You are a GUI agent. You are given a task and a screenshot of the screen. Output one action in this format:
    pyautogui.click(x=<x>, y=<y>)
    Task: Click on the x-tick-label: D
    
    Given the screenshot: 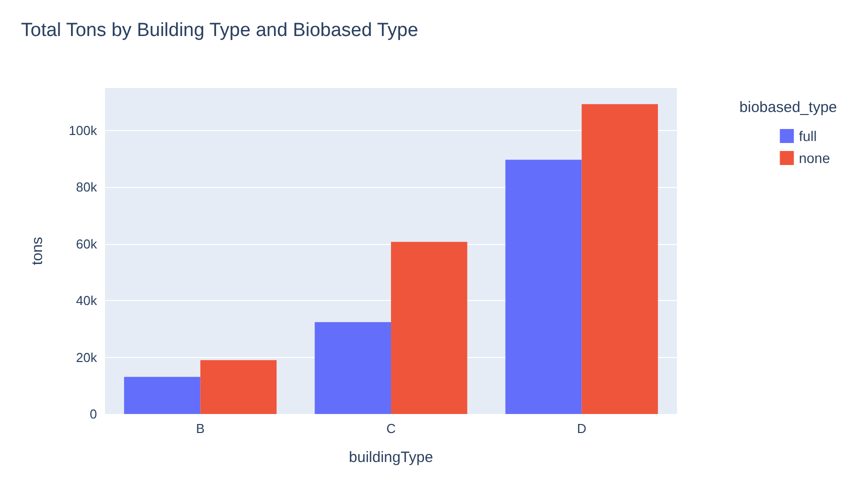 What is the action you would take?
    pyautogui.click(x=581, y=428)
    